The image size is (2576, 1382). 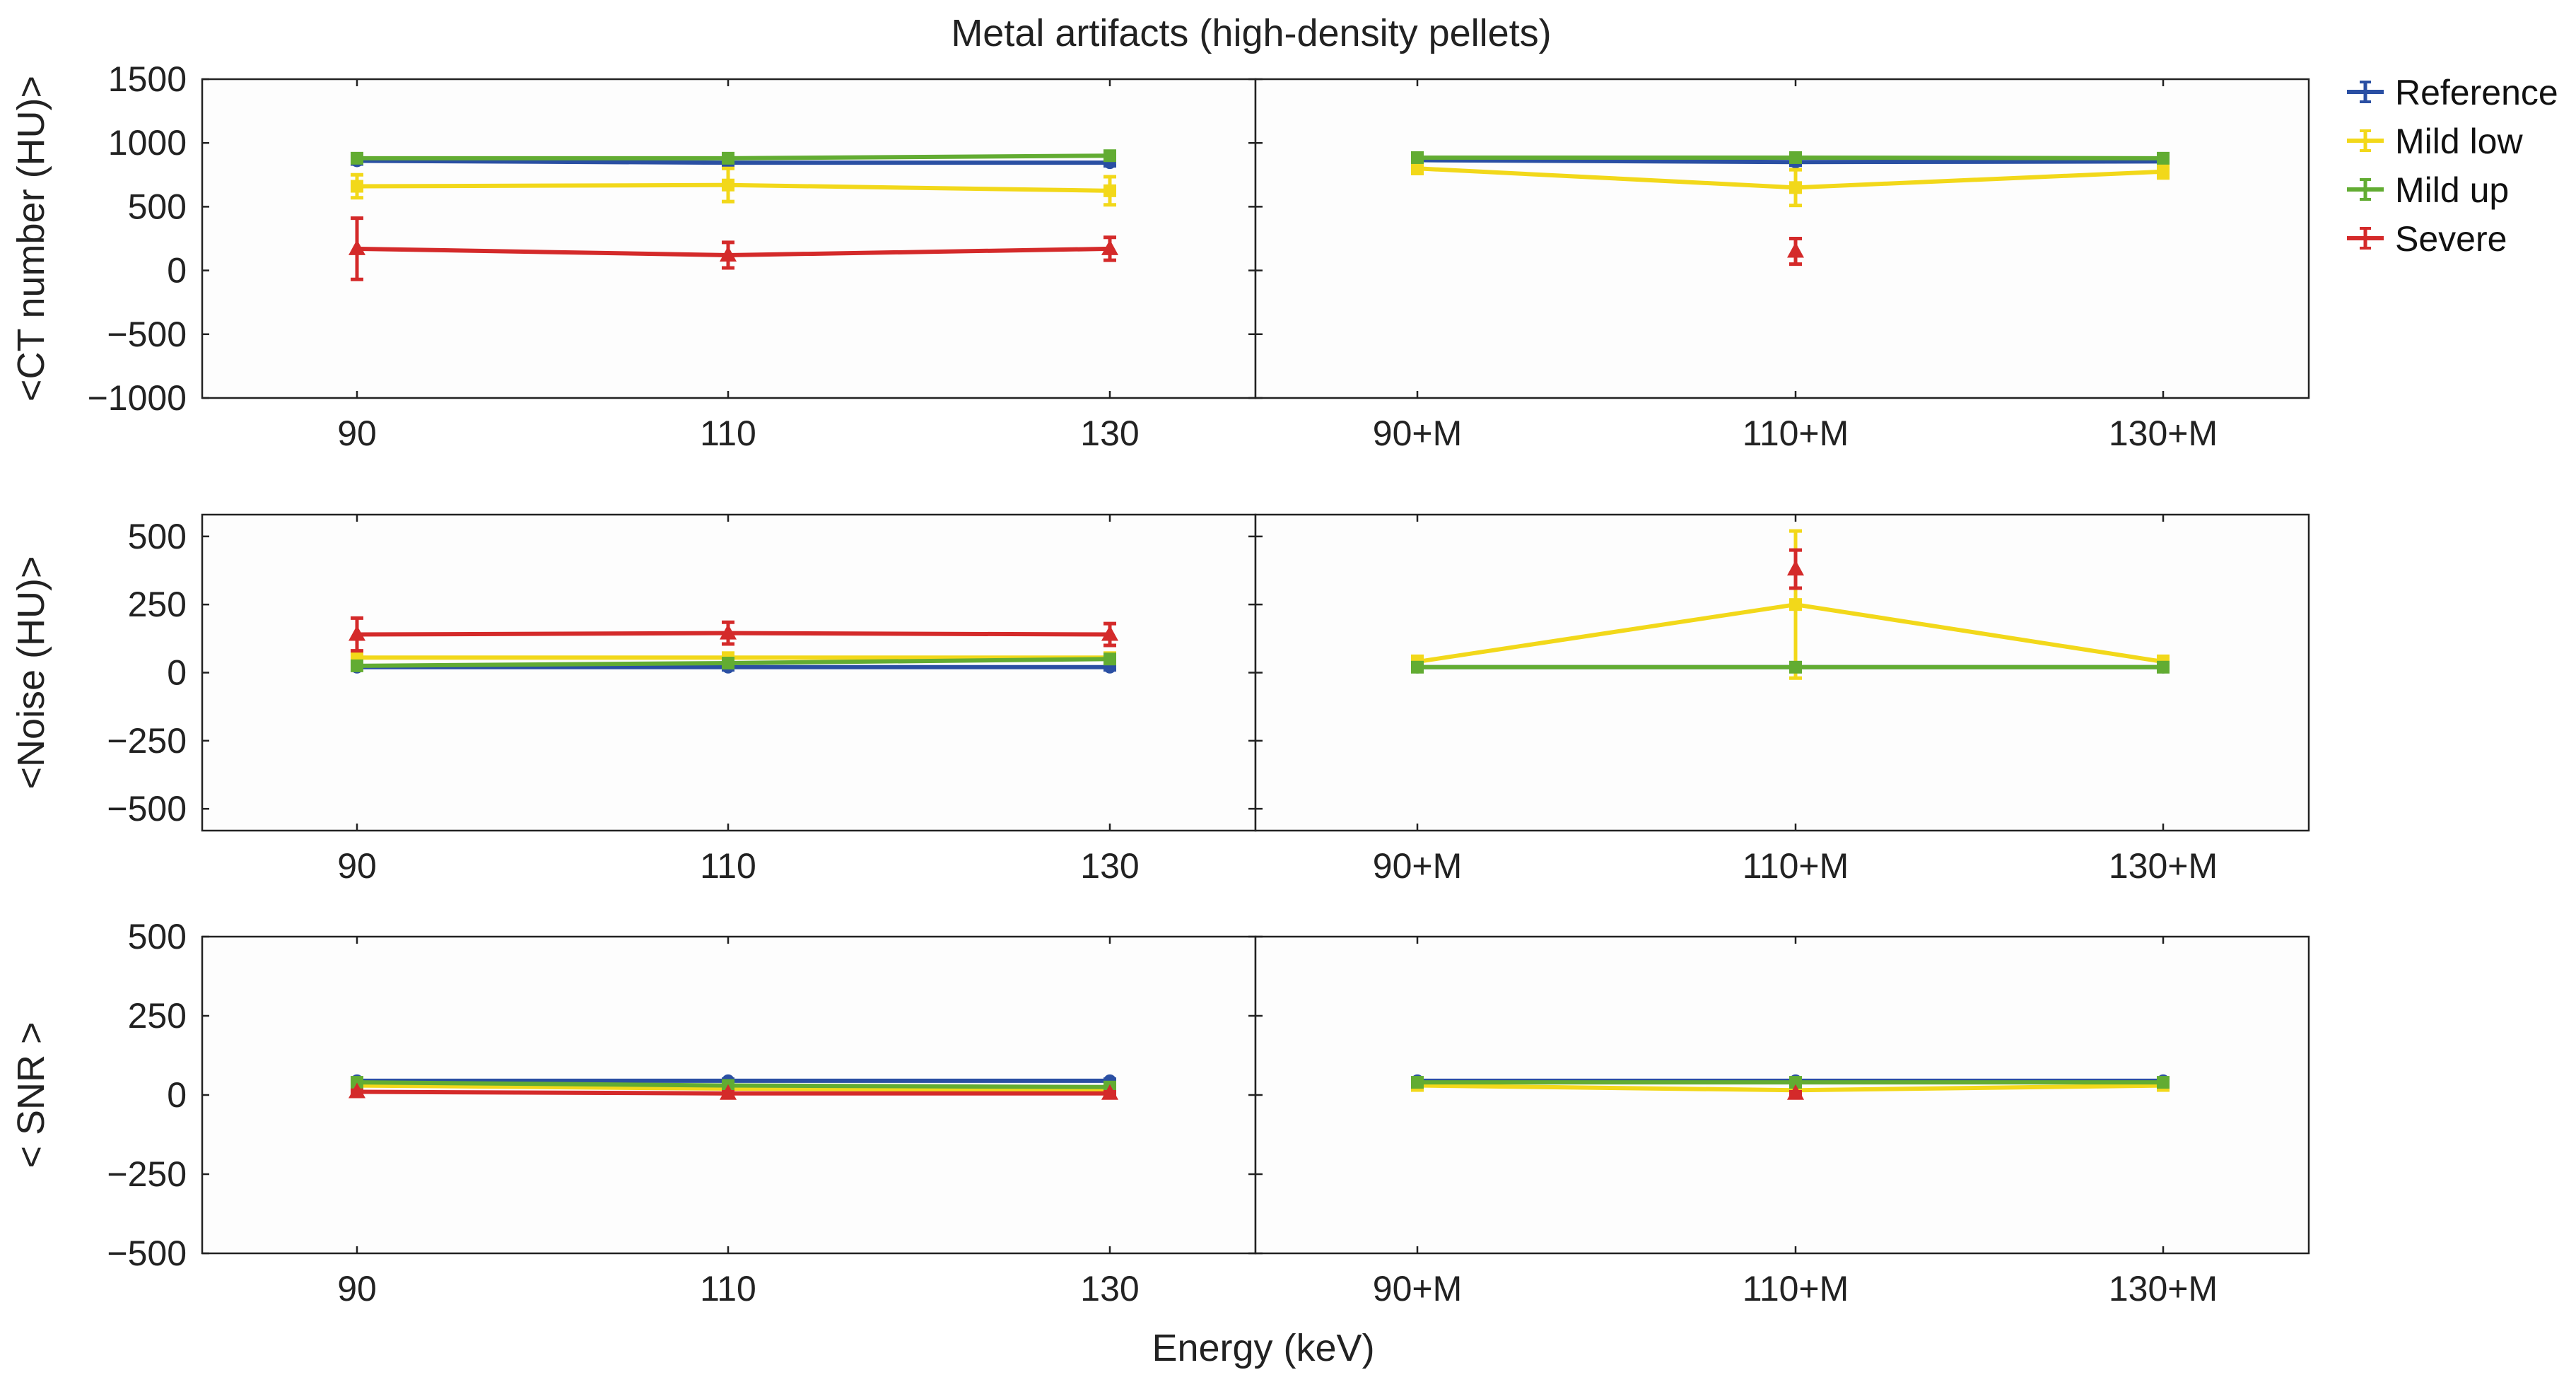 I want to click on y-axis-title: < SNR >, so click(x=31, y=1094).